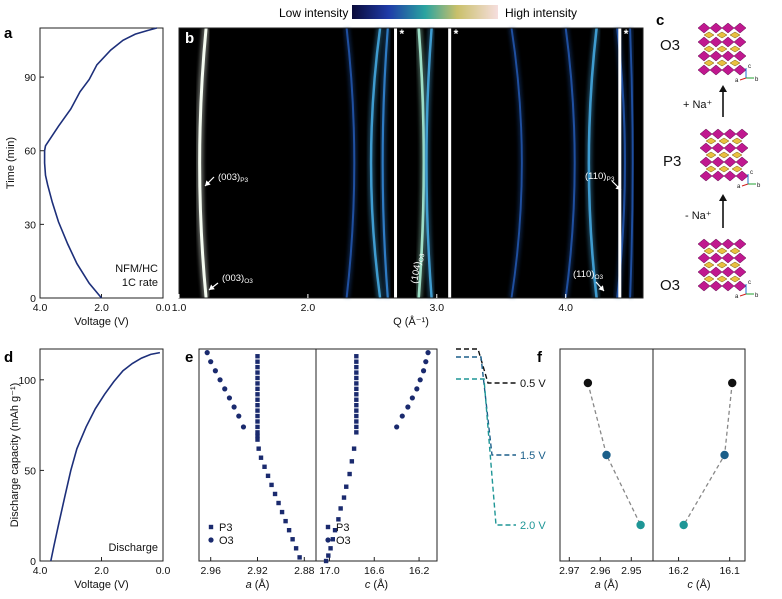 This screenshot has height=599, width=782. Describe the element at coordinates (304, 571) in the screenshot. I see `panel-e-a-x-tick-label: 2.88` at that location.